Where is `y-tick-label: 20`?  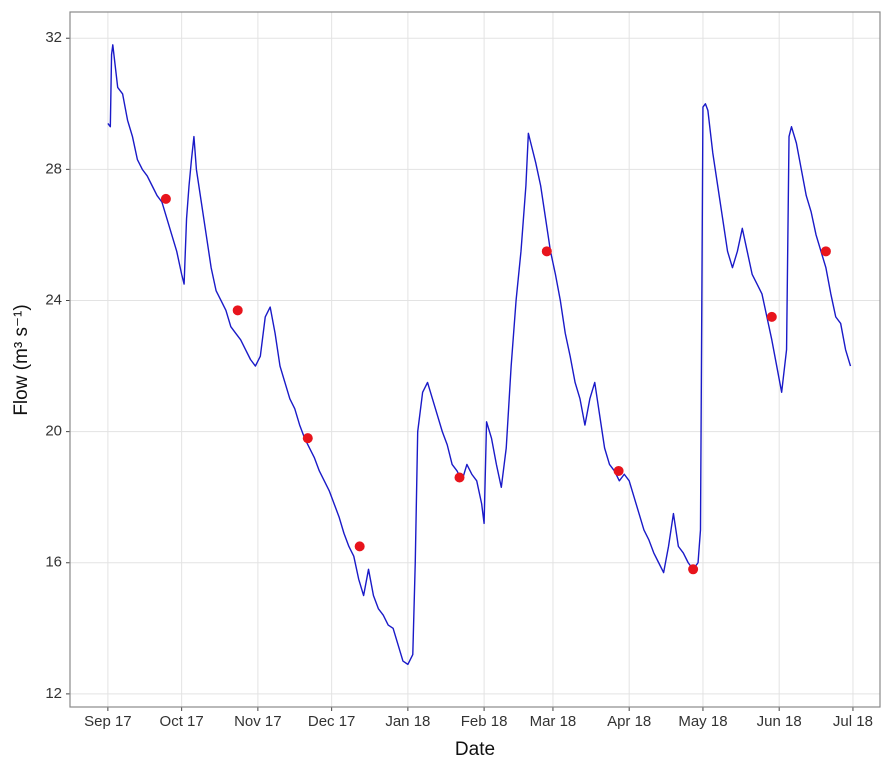
y-tick-label: 20 is located at coordinates (53, 431).